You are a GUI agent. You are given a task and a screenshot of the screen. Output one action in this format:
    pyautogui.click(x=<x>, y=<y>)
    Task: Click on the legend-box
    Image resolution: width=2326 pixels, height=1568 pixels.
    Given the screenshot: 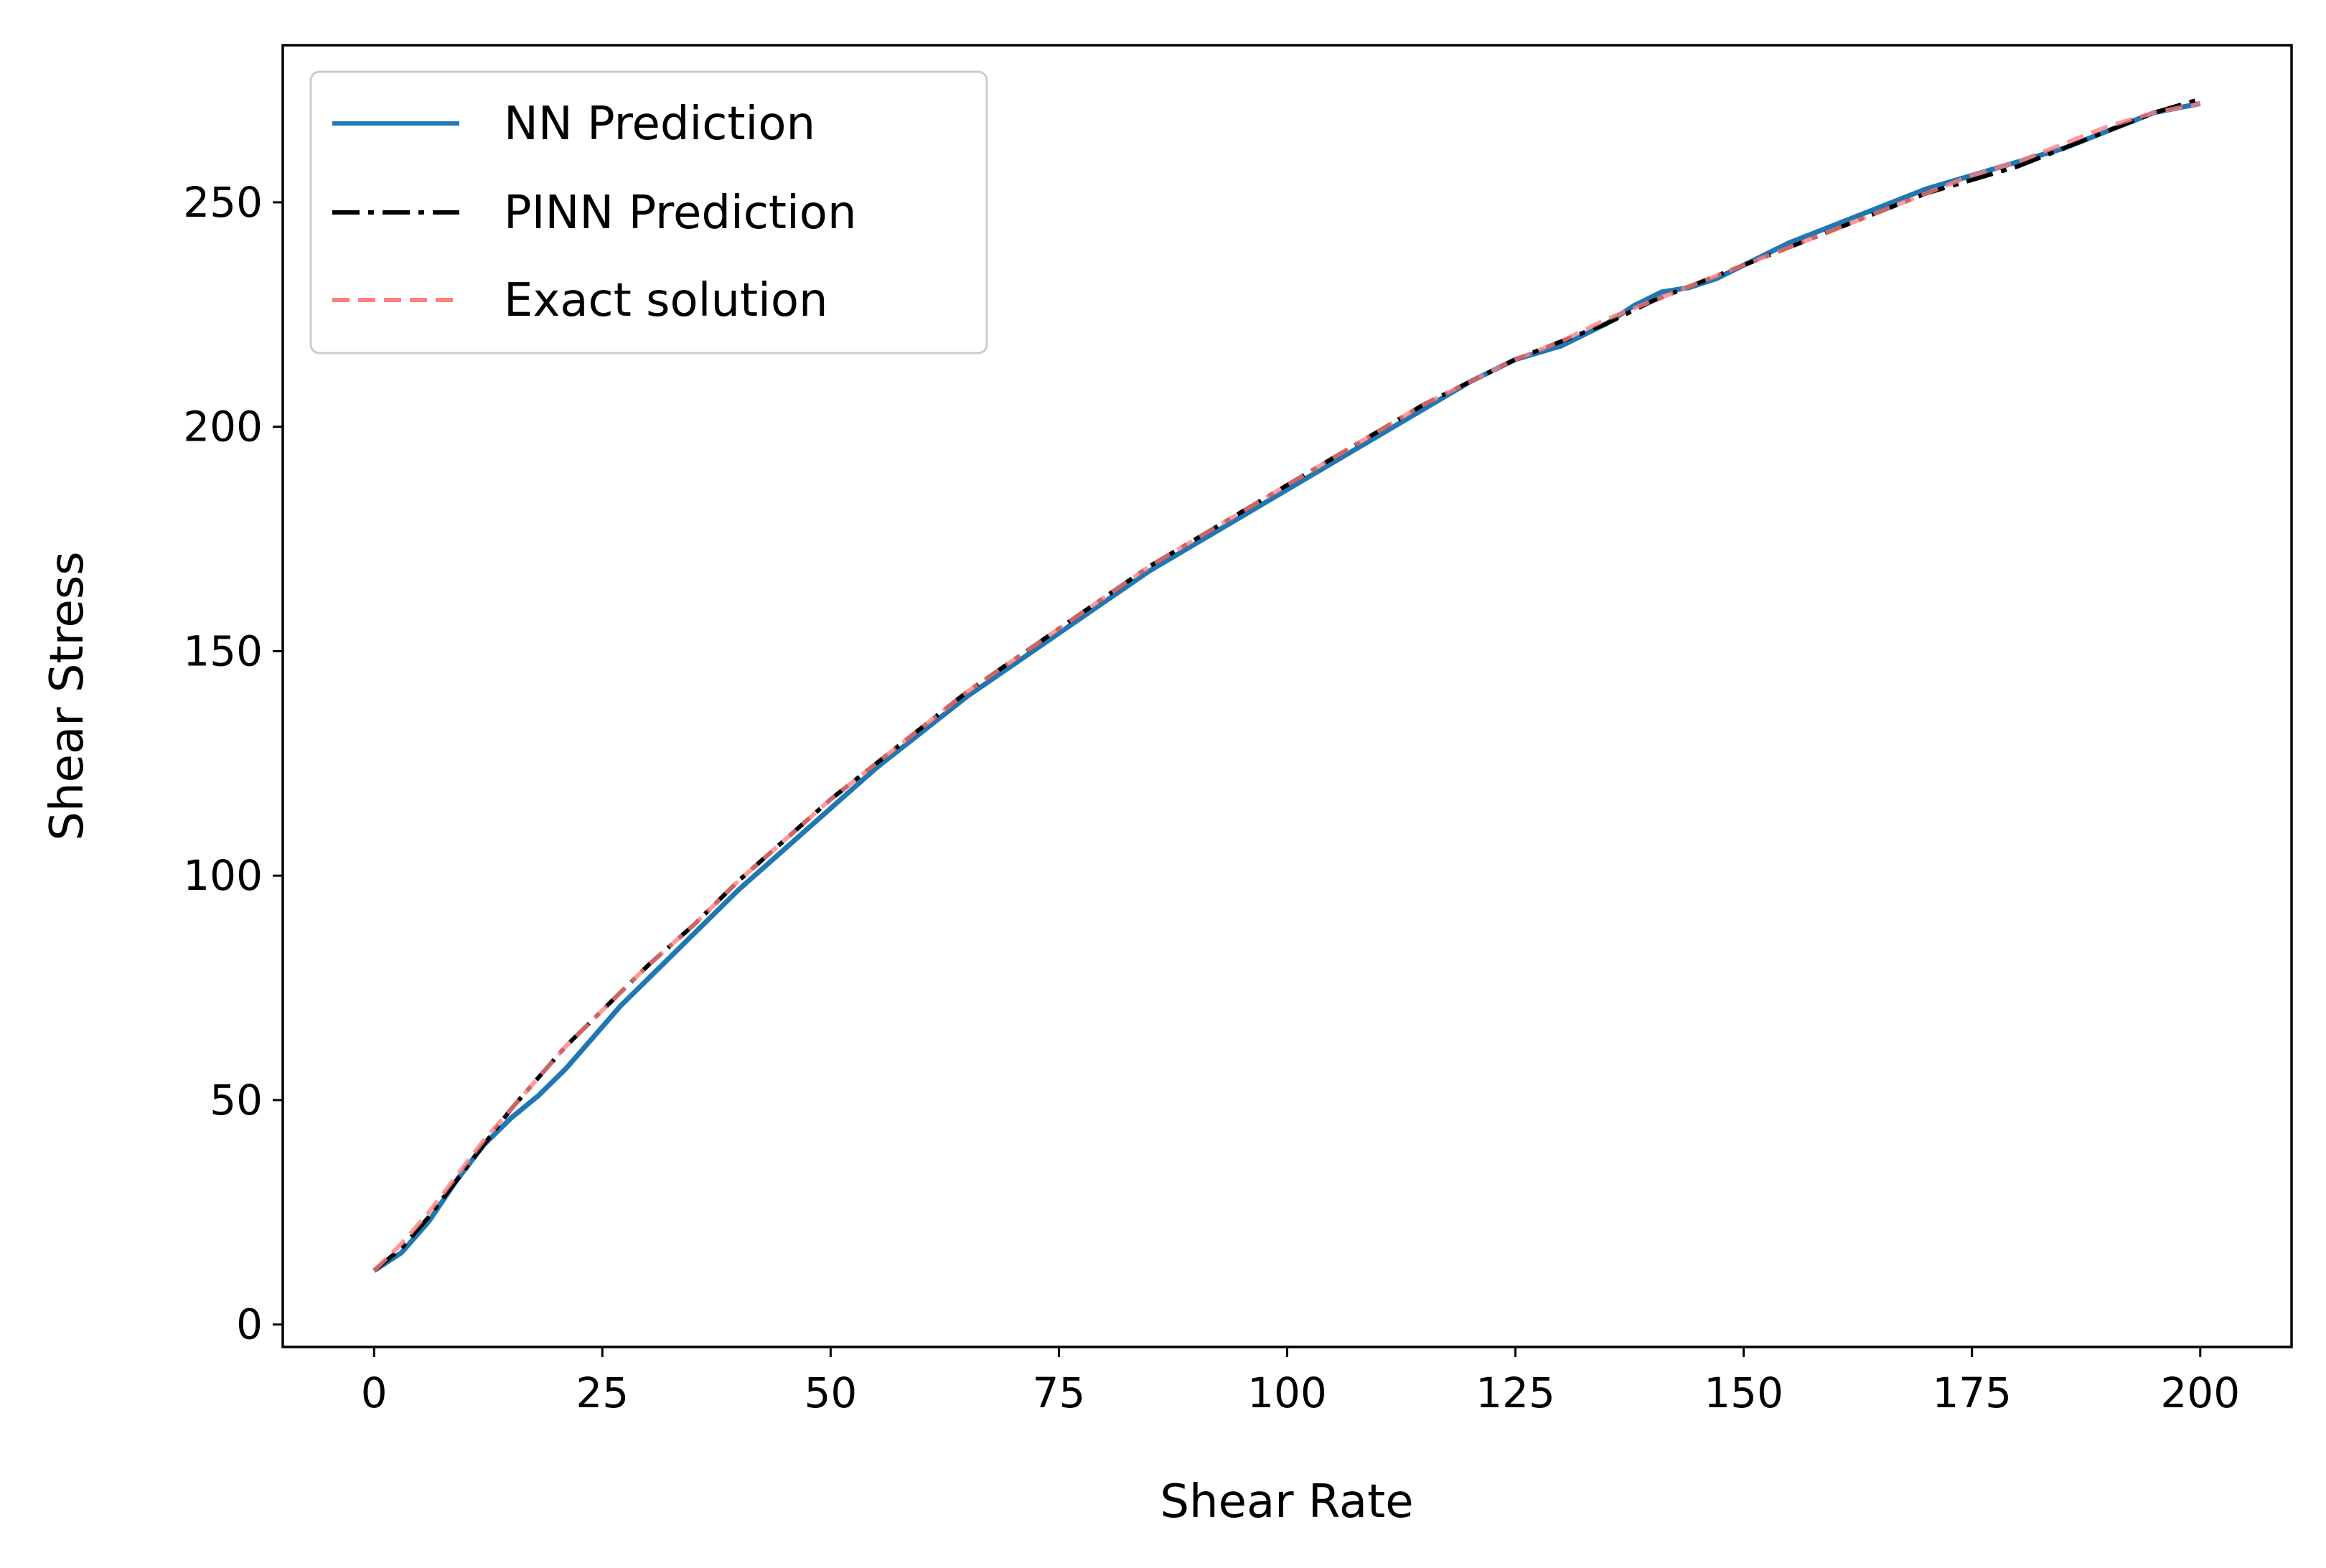 What is the action you would take?
    pyautogui.click(x=648, y=212)
    